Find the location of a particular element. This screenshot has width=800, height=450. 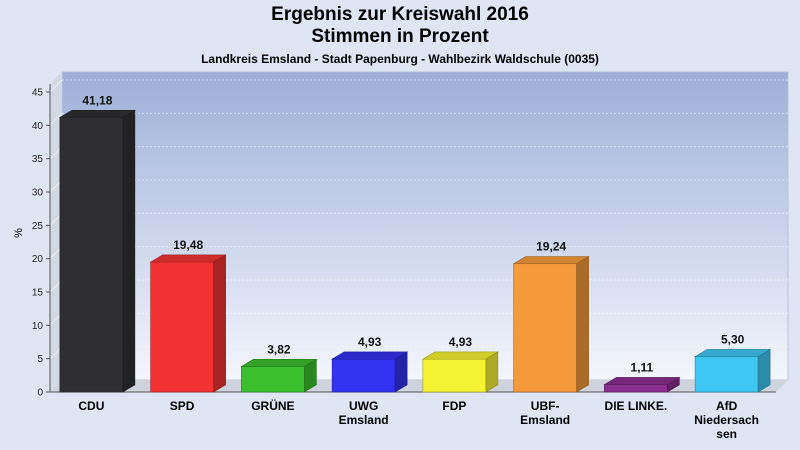

y-tick-label: 5 is located at coordinates (40, 359).